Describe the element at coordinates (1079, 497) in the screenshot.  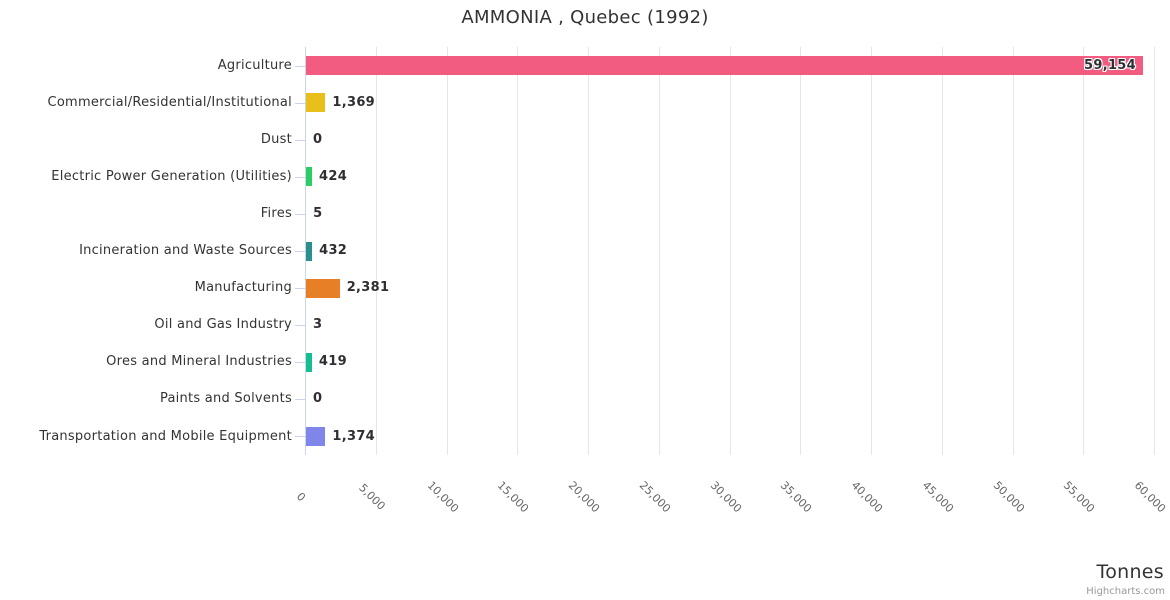
I see `x-axis-tick-label: 55,000` at that location.